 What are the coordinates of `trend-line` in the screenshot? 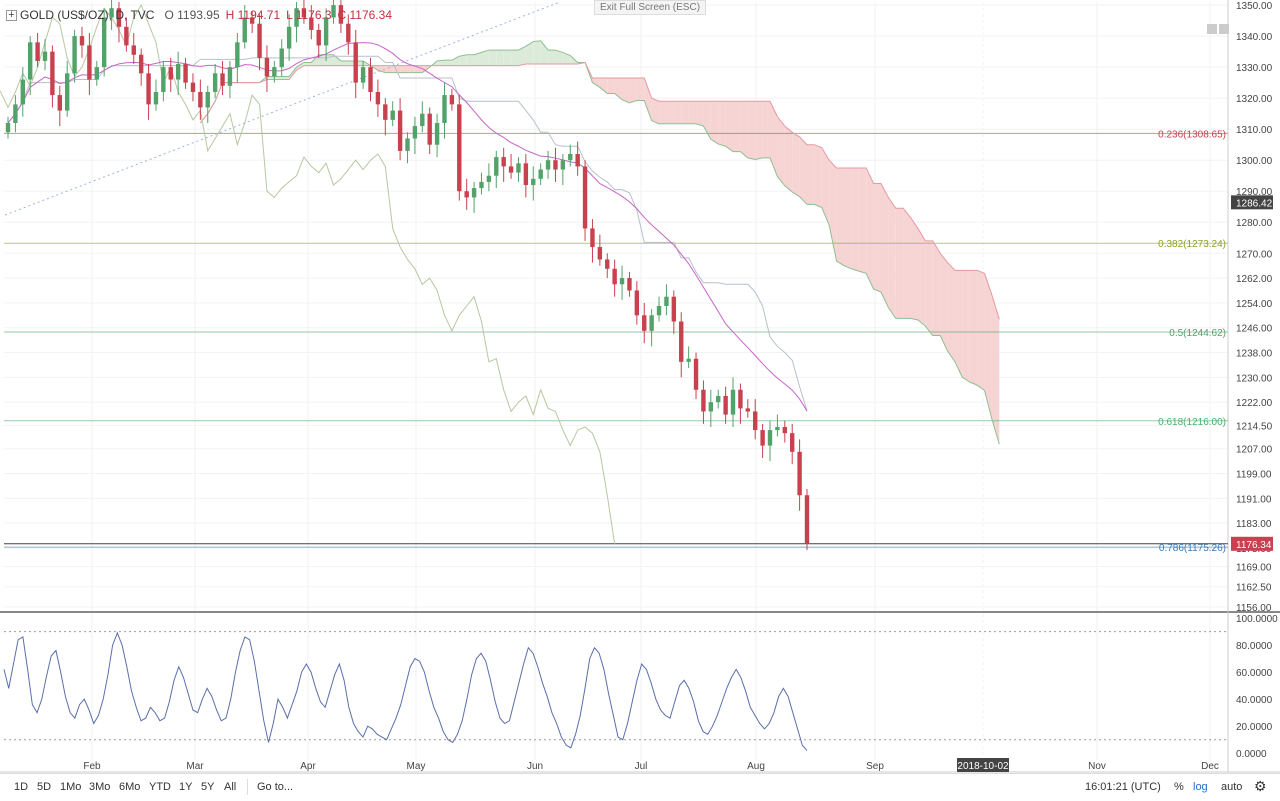 It's located at (282, 108).